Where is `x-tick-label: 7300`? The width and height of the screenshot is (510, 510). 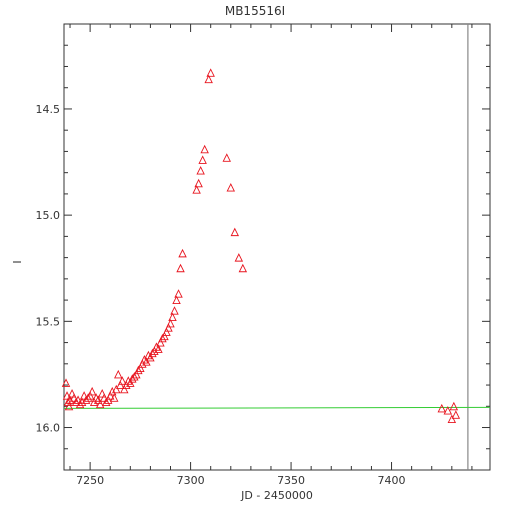
x-tick-label: 7300 is located at coordinates (191, 480).